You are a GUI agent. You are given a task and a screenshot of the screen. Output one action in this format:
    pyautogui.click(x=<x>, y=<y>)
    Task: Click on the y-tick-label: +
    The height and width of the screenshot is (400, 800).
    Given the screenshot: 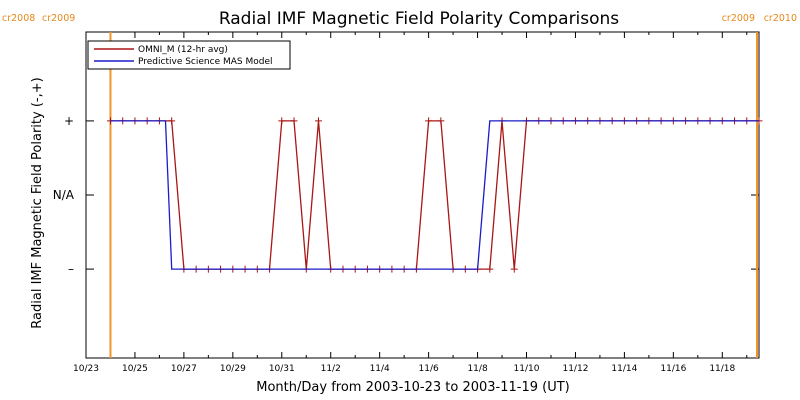 What is the action you would take?
    pyautogui.click(x=69, y=121)
    